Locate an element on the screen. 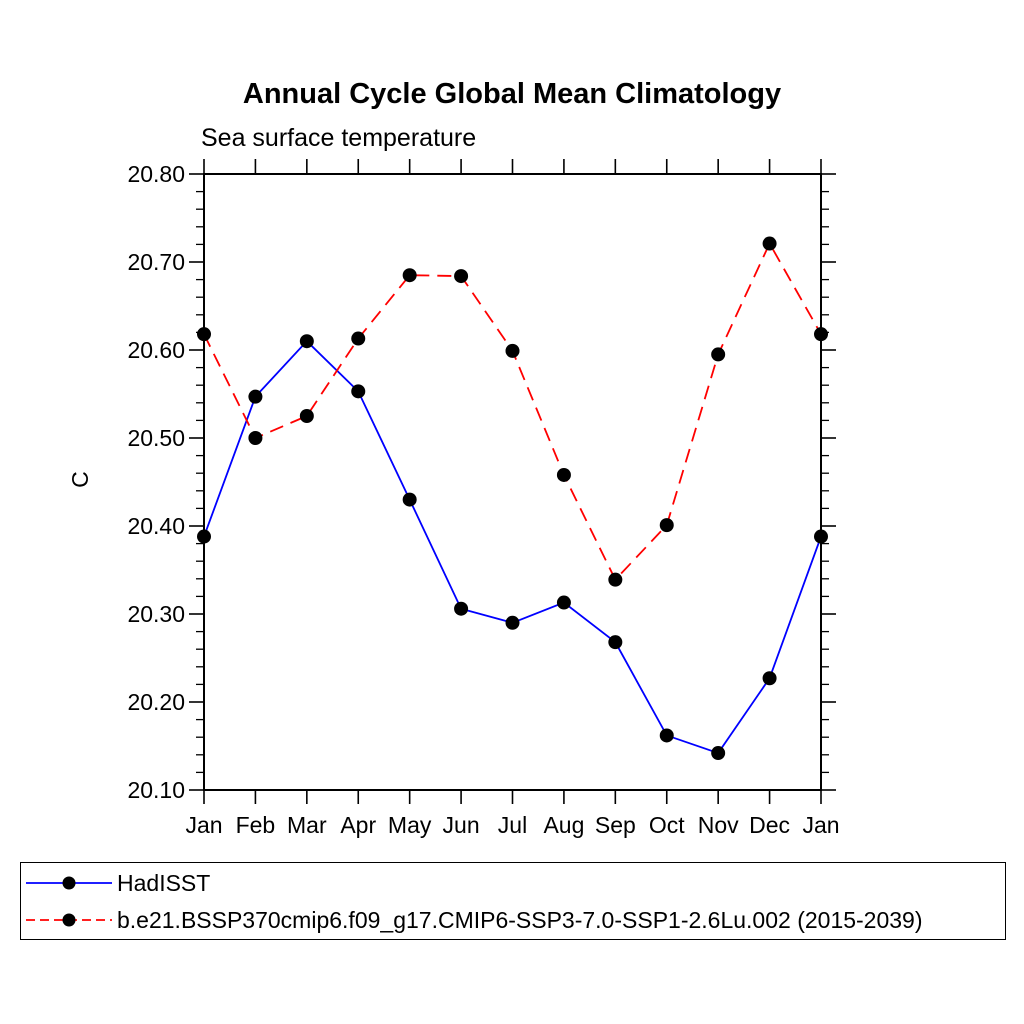  y-tick-label: 20.10 is located at coordinates (156, 790).